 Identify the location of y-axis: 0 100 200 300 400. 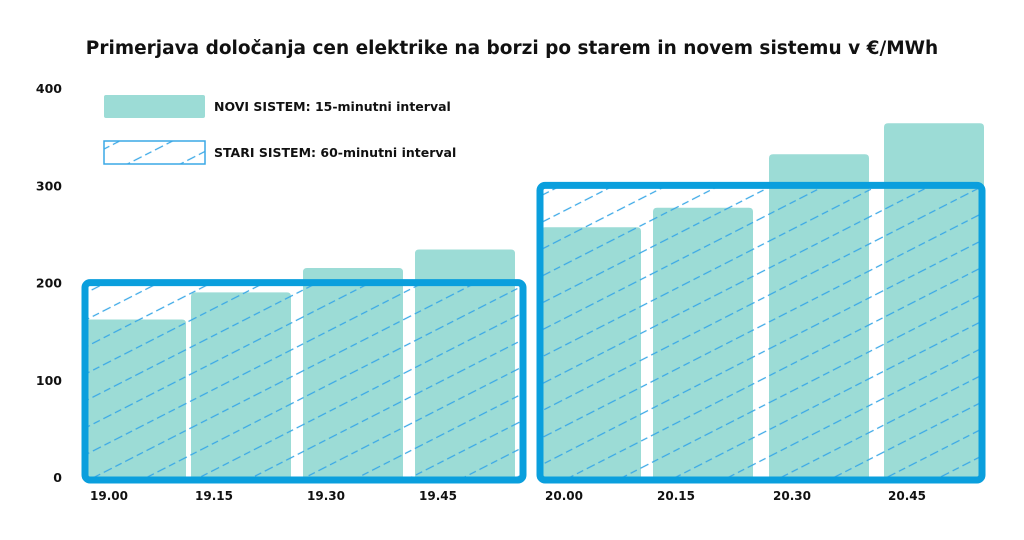
(49, 283).